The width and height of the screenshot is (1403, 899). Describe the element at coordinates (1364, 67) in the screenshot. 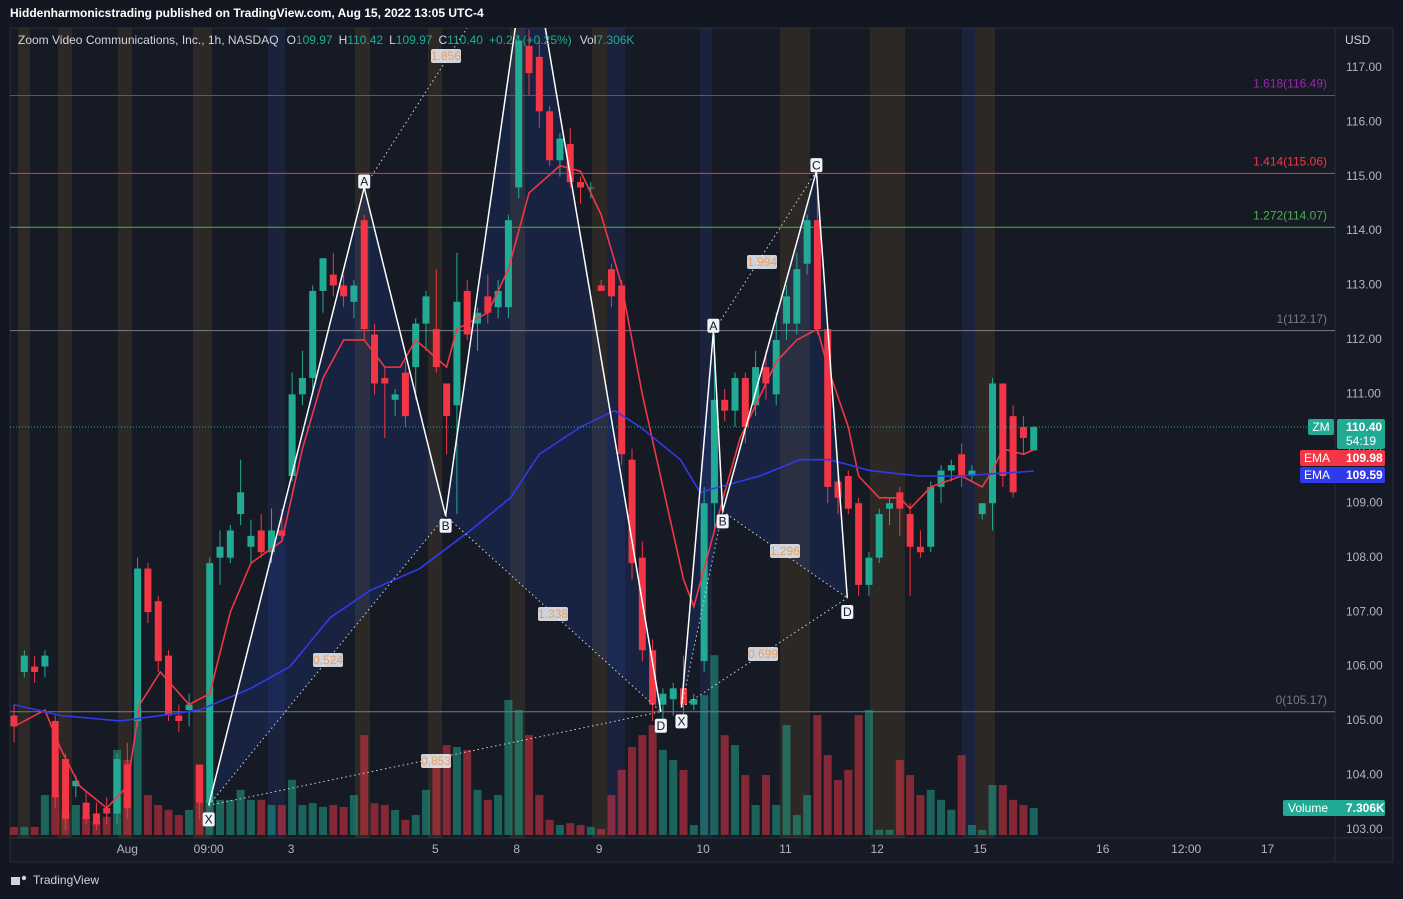

I see `y-tick-label: 117.00` at that location.